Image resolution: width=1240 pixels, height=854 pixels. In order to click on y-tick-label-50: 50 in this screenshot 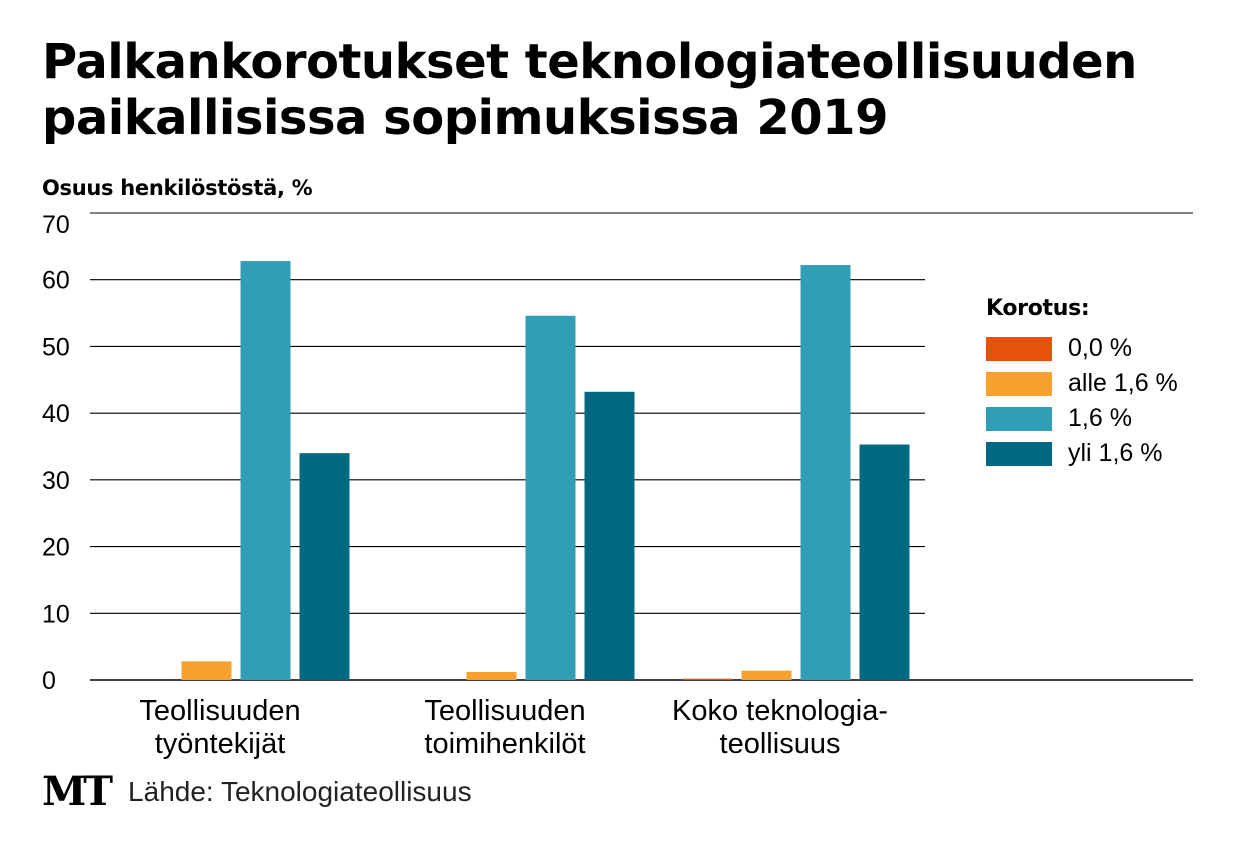, I will do `click(56, 347)`.